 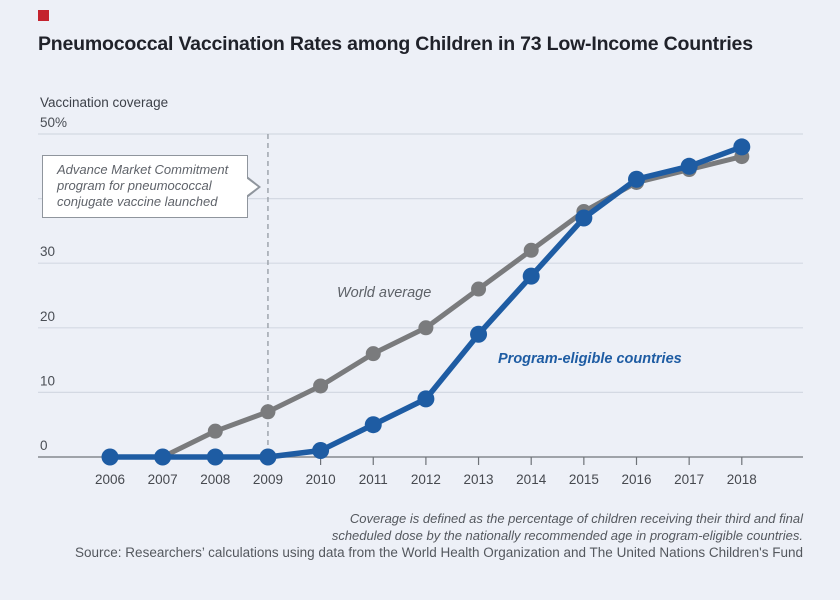 What do you see at coordinates (215, 479) in the screenshot?
I see `x-tick-label: 2008` at bounding box center [215, 479].